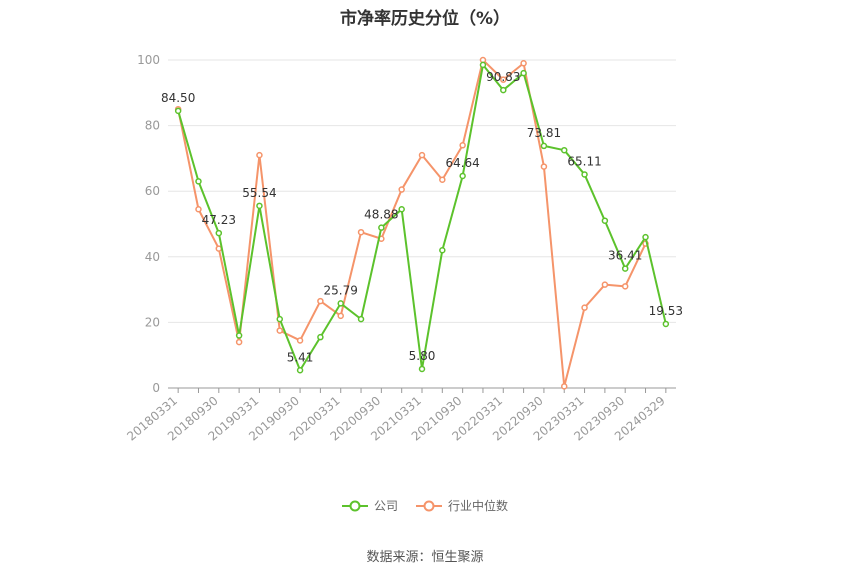 This screenshot has height=575, width=850. I want to click on data-label: 36.41, so click(625, 256).